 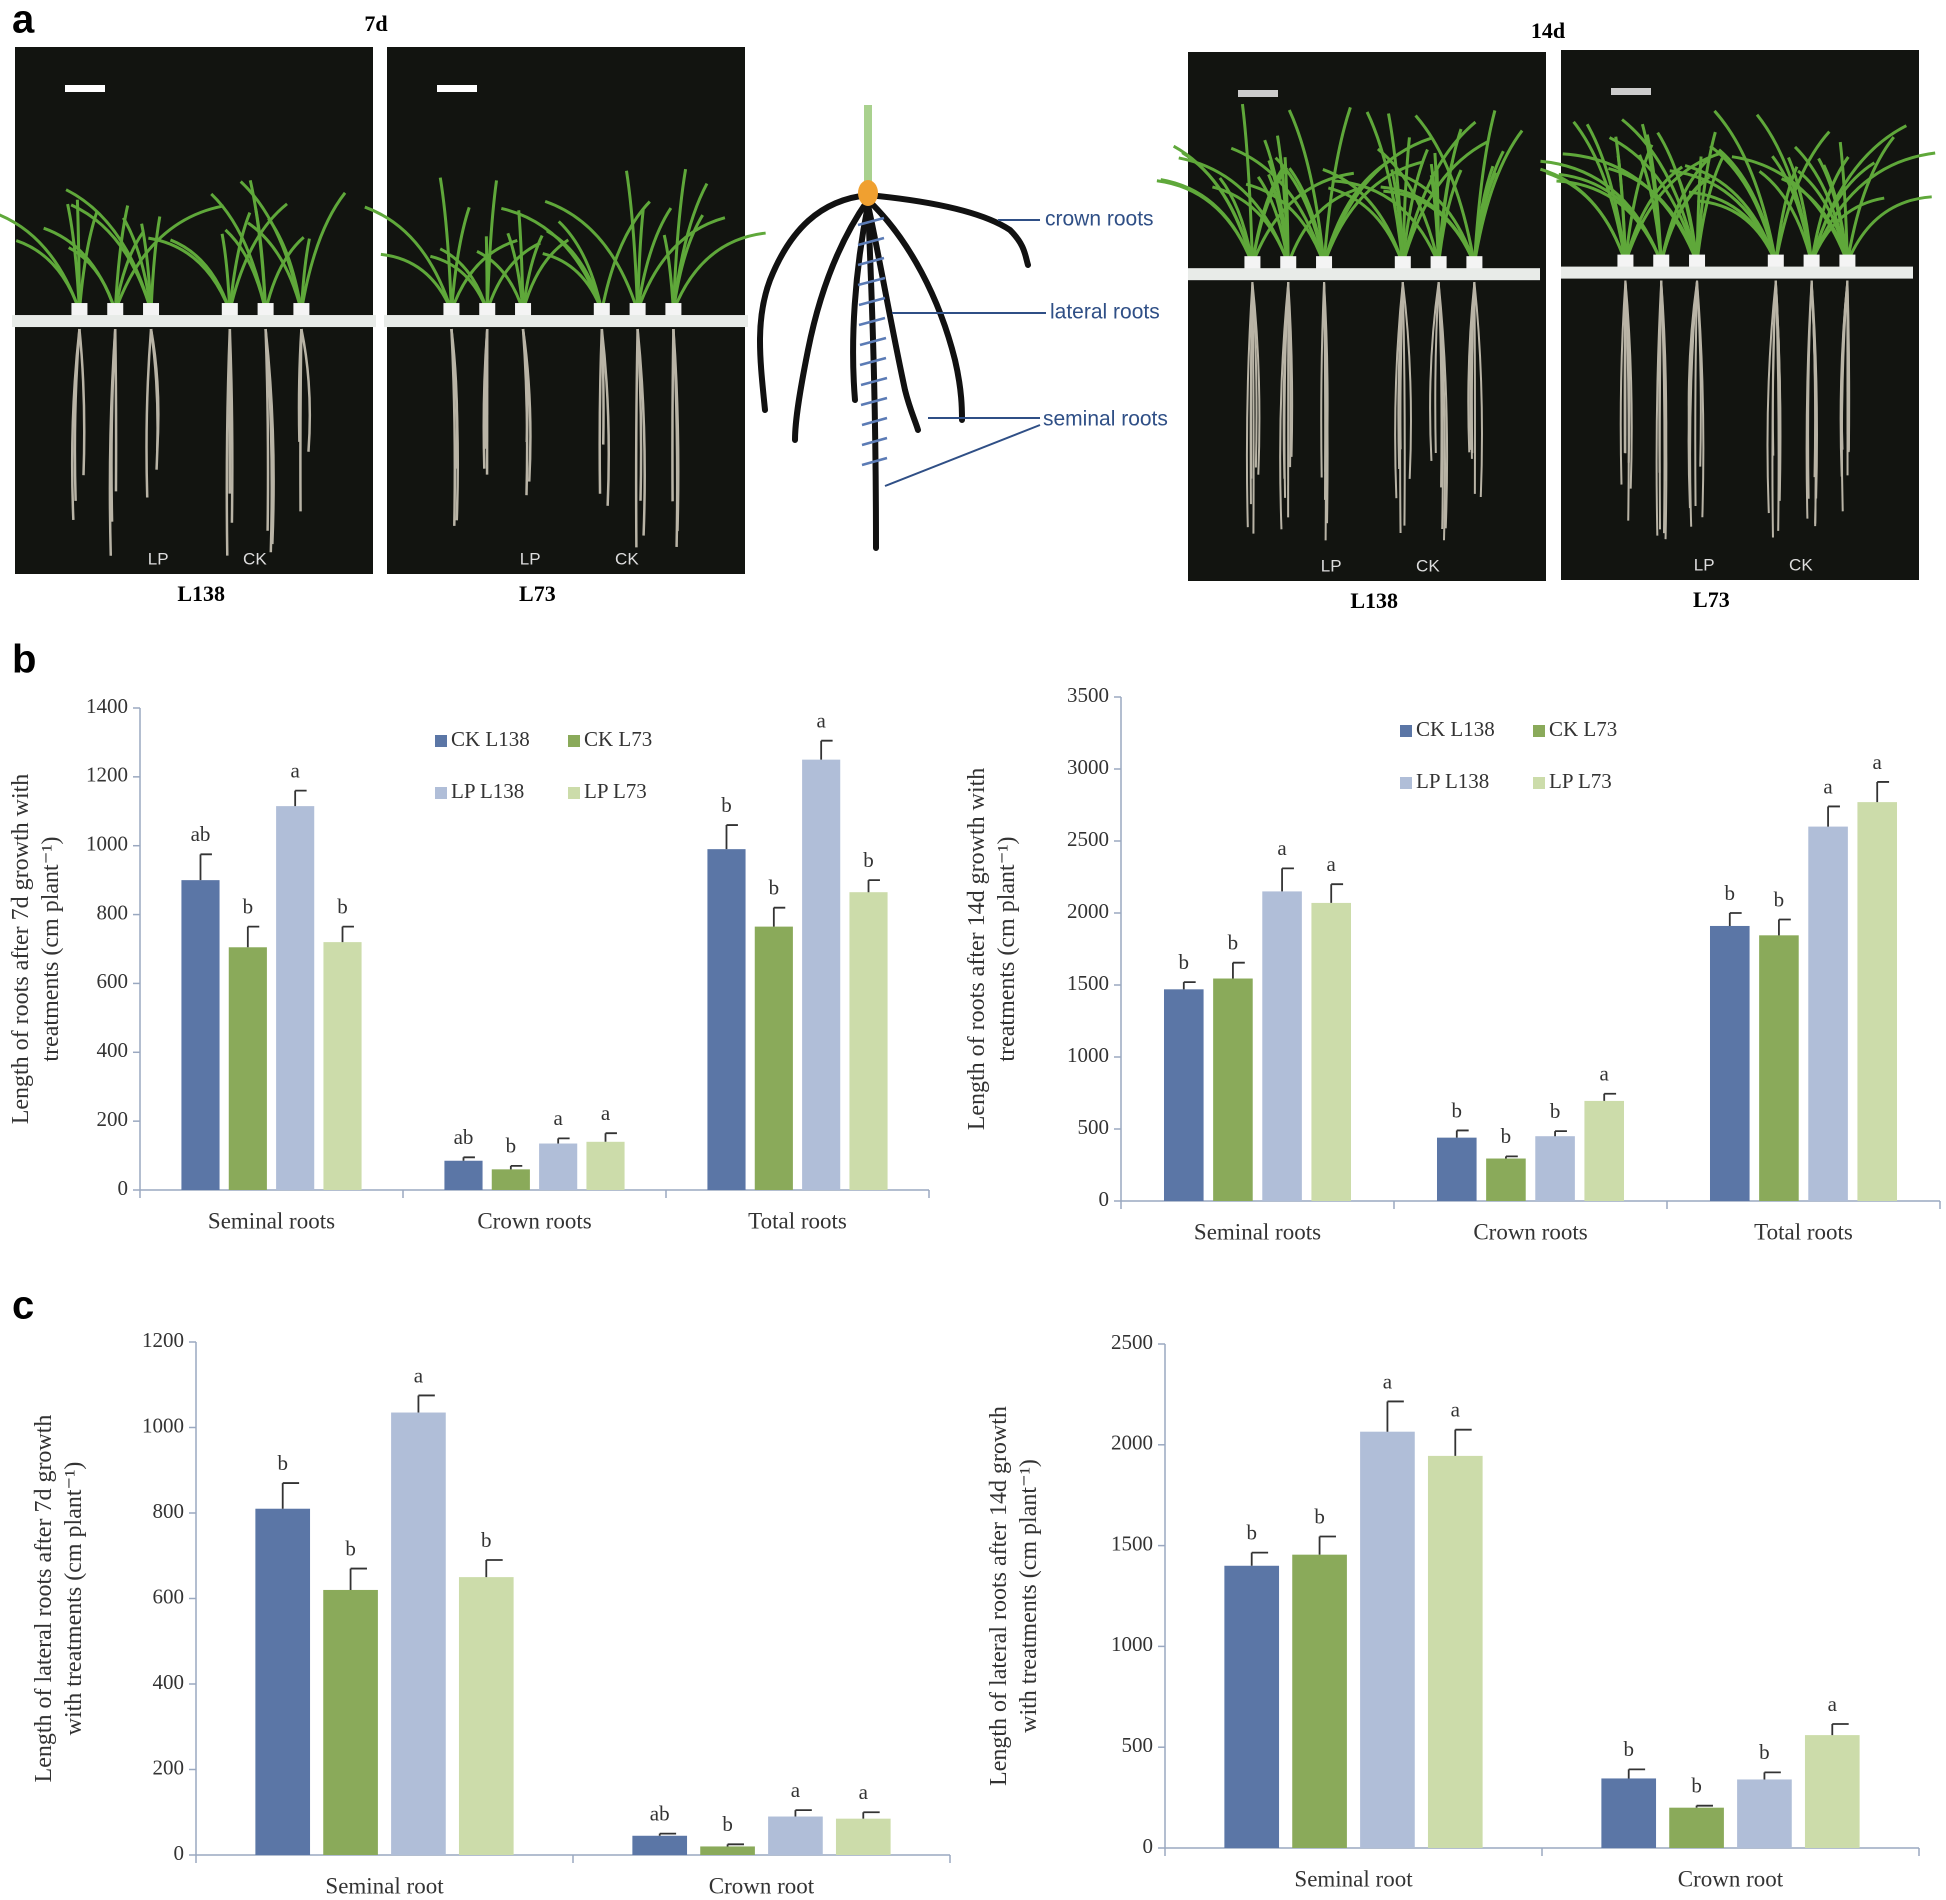 I want to click on y-tick-label: 600, so click(x=169, y=1596).